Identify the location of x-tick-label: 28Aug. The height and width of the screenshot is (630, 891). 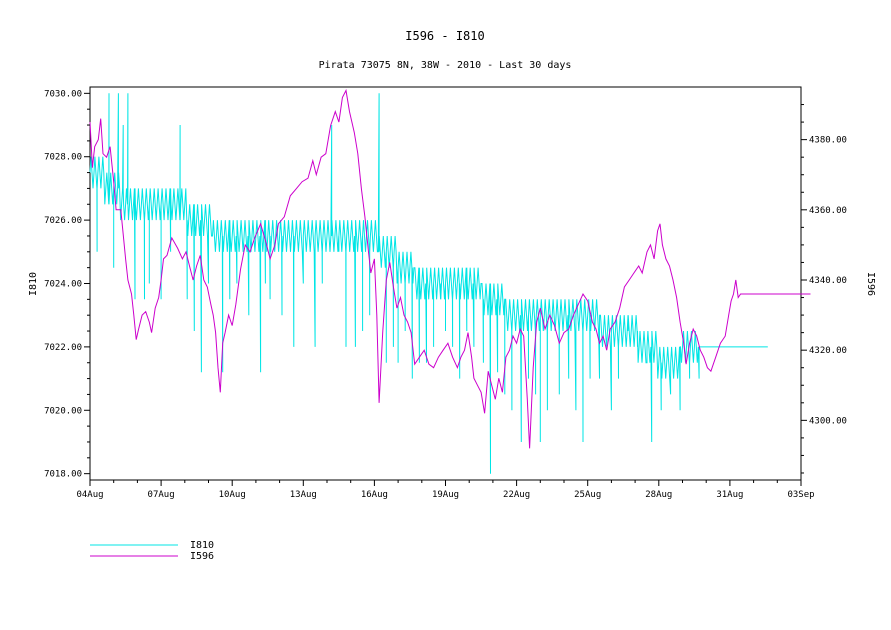
(658, 495).